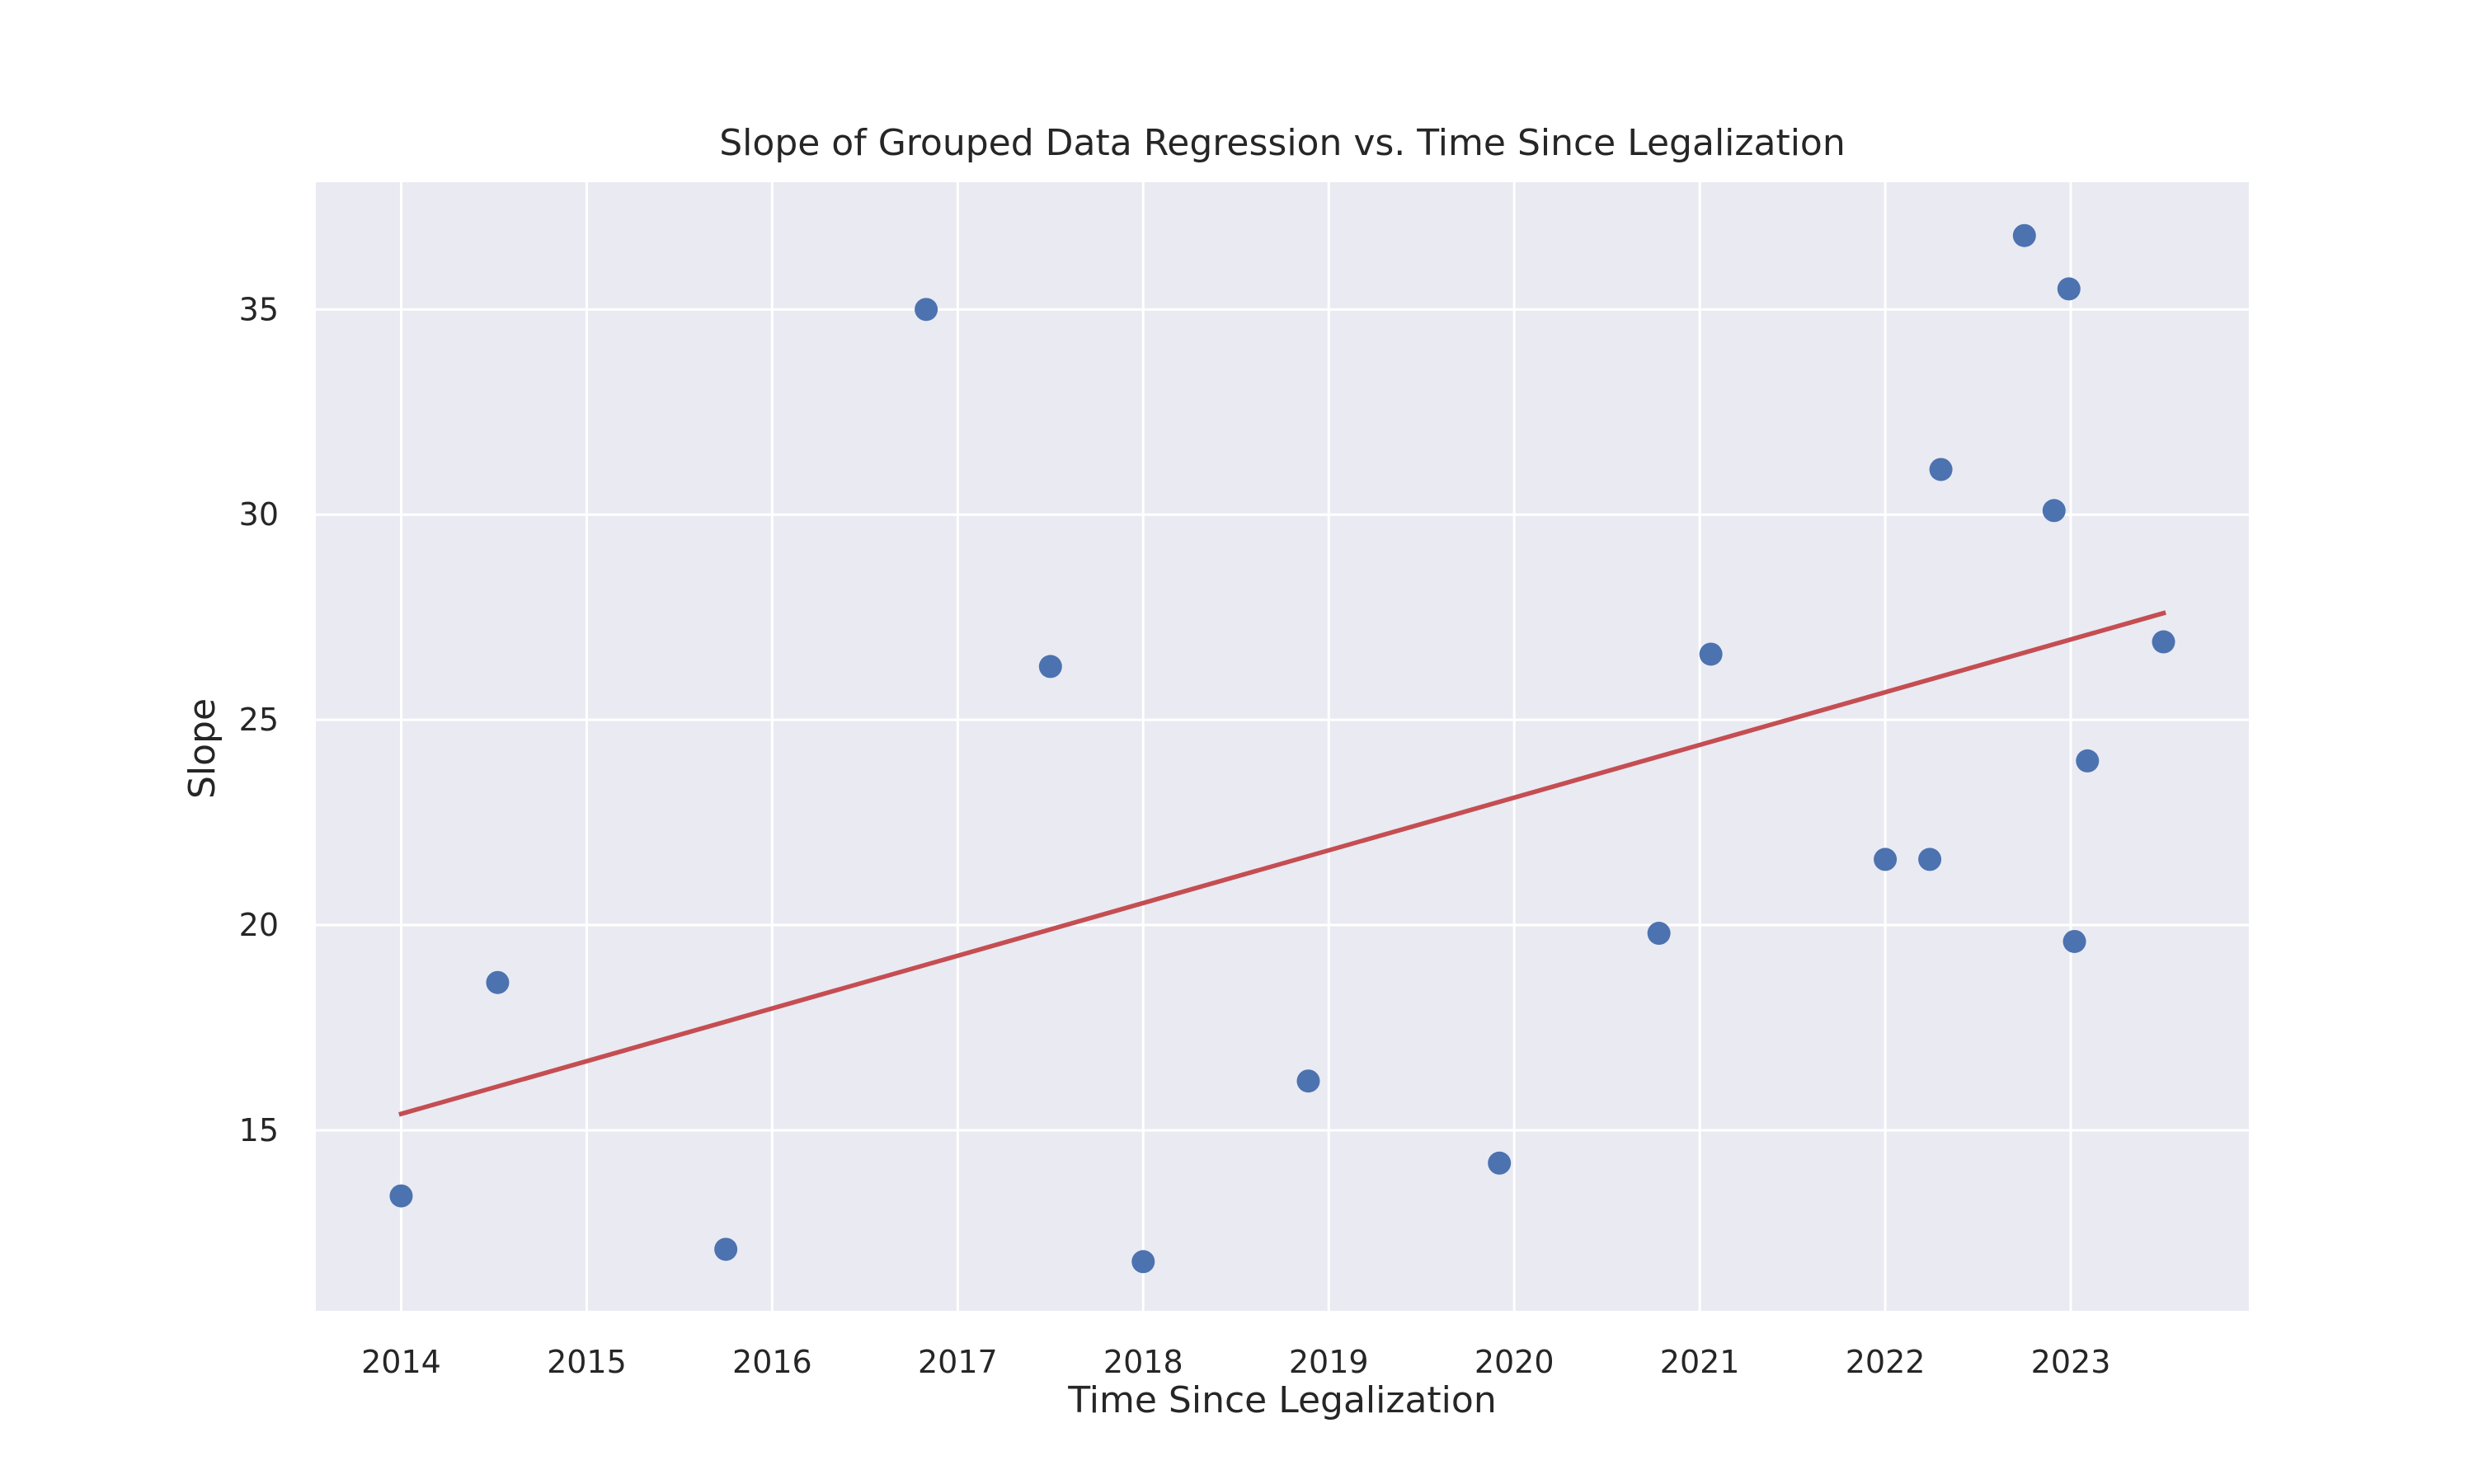  What do you see at coordinates (202, 748) in the screenshot?
I see `y-axis-label: Slope` at bounding box center [202, 748].